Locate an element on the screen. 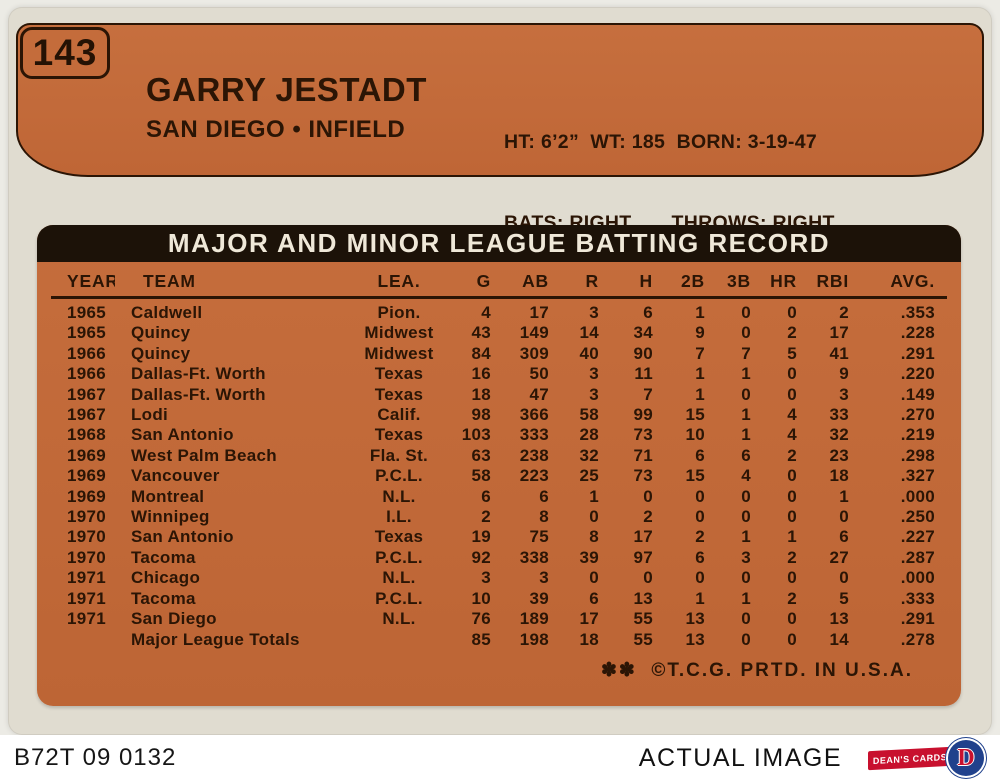 This screenshot has width=1000, height=781. stat-cell: .220 is located at coordinates (917, 374).